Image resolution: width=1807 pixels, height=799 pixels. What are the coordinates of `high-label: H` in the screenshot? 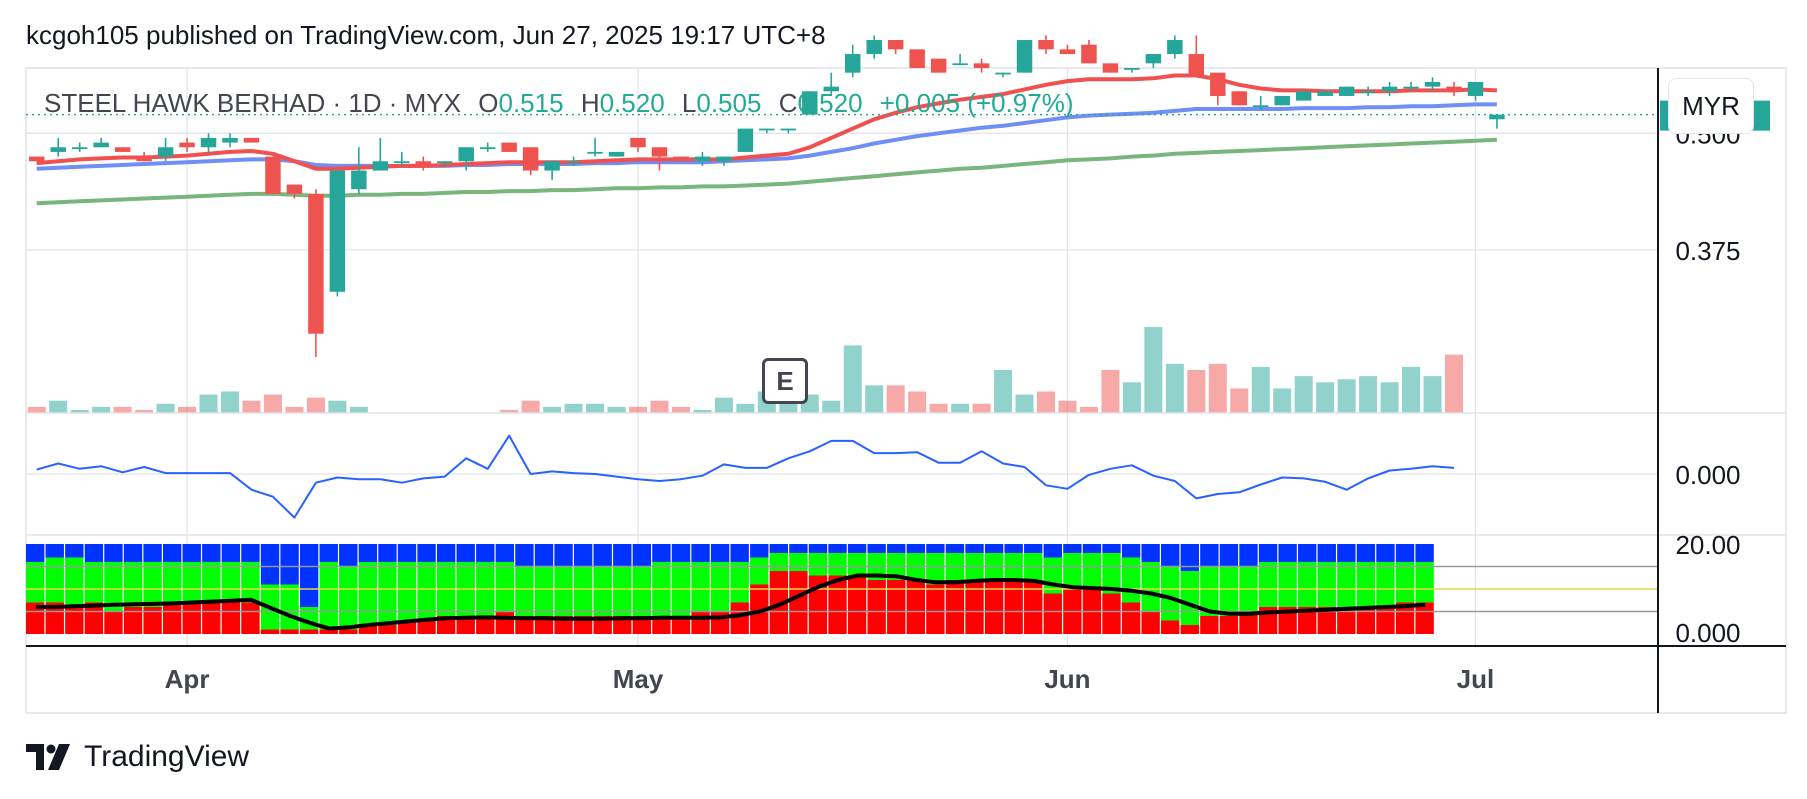 It's located at (590, 103).